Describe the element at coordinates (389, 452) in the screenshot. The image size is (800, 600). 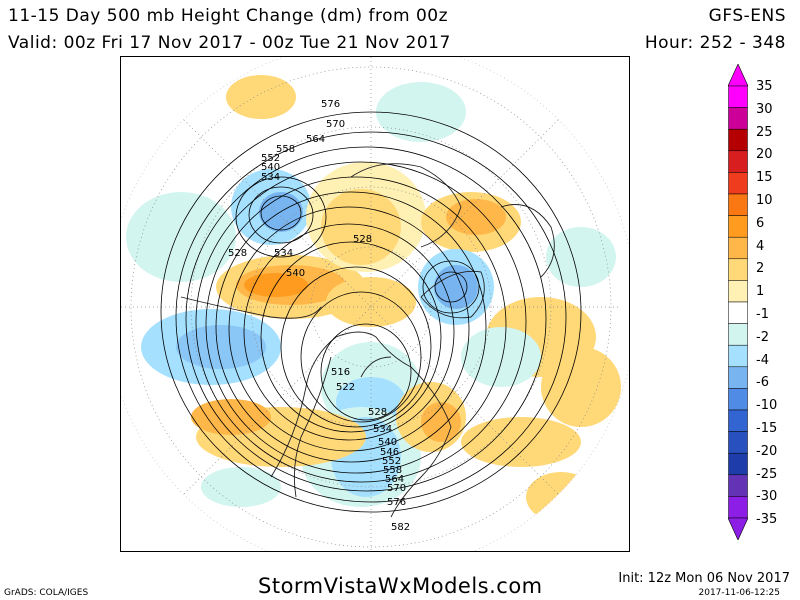
I see `contour-label: 546` at that location.